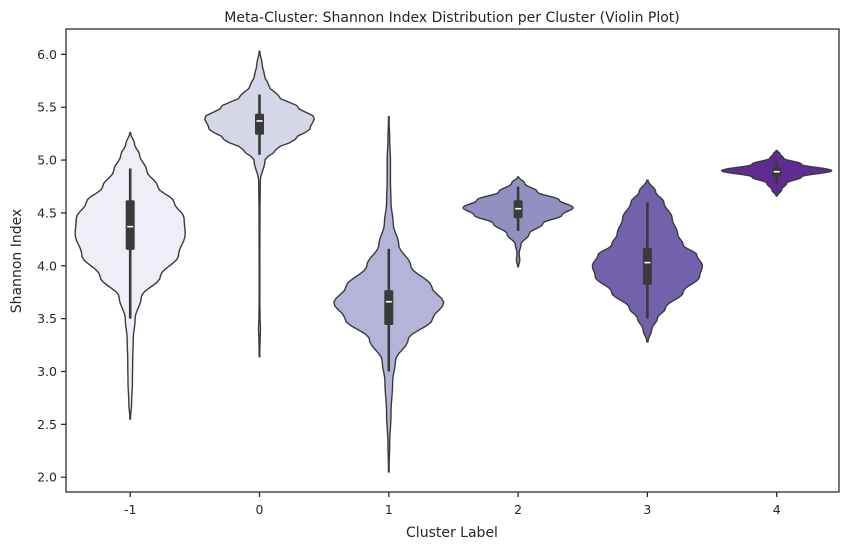  Describe the element at coordinates (389, 509) in the screenshot. I see `x-tick-label: 1` at that location.